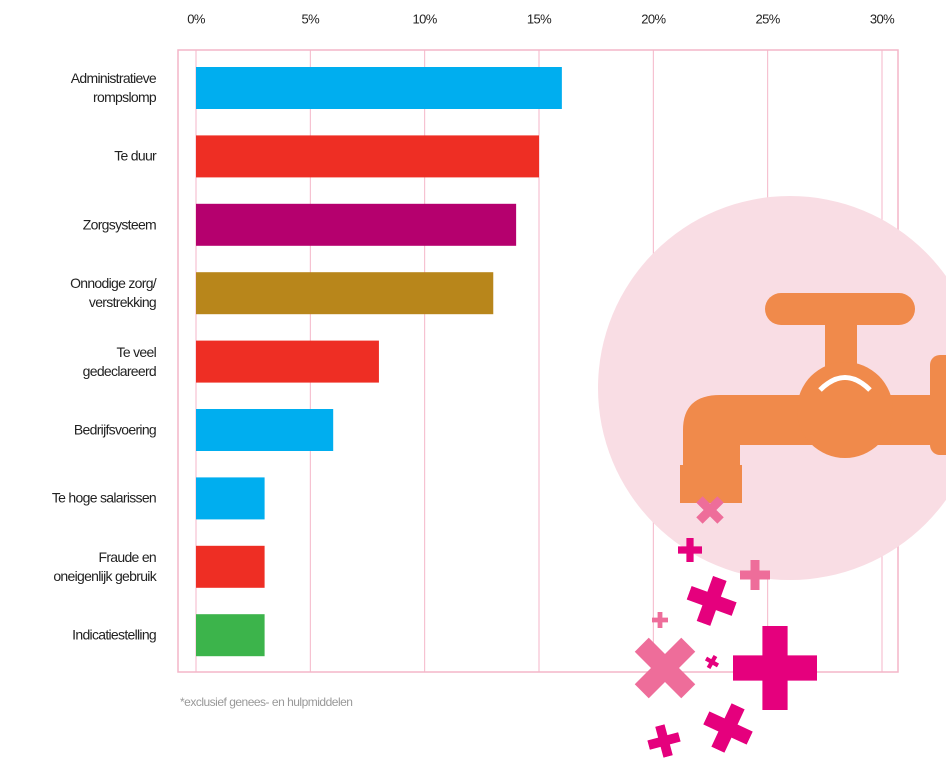 This screenshot has height=758, width=946. Describe the element at coordinates (425, 18) in the screenshot. I see `x-tick-label: 10%` at that location.